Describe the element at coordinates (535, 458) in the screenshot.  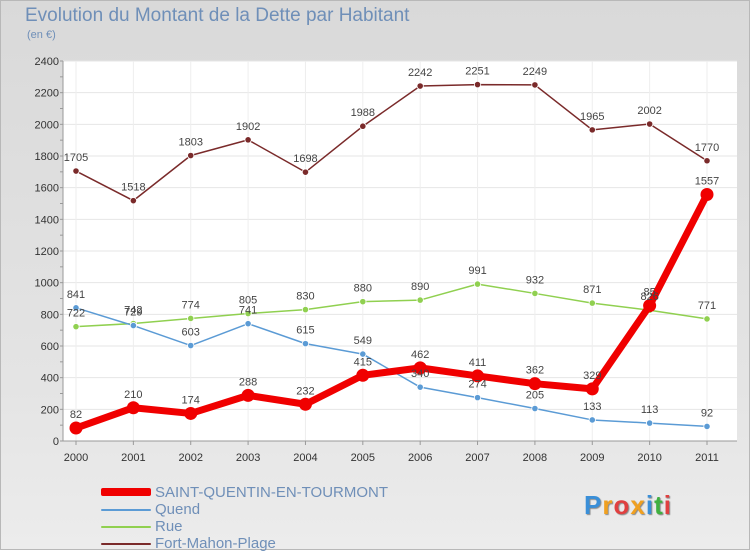
I see `x-tick-label: 2008` at that location.